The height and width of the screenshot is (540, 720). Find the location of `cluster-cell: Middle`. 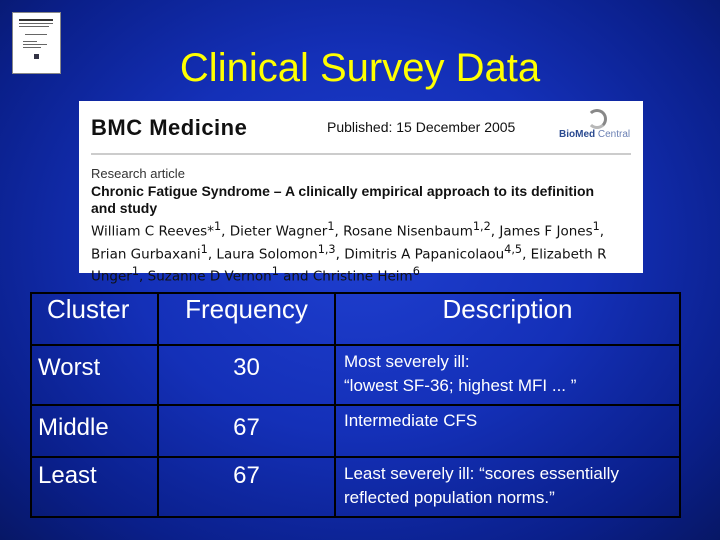

cluster-cell: Middle is located at coordinates (94, 431).